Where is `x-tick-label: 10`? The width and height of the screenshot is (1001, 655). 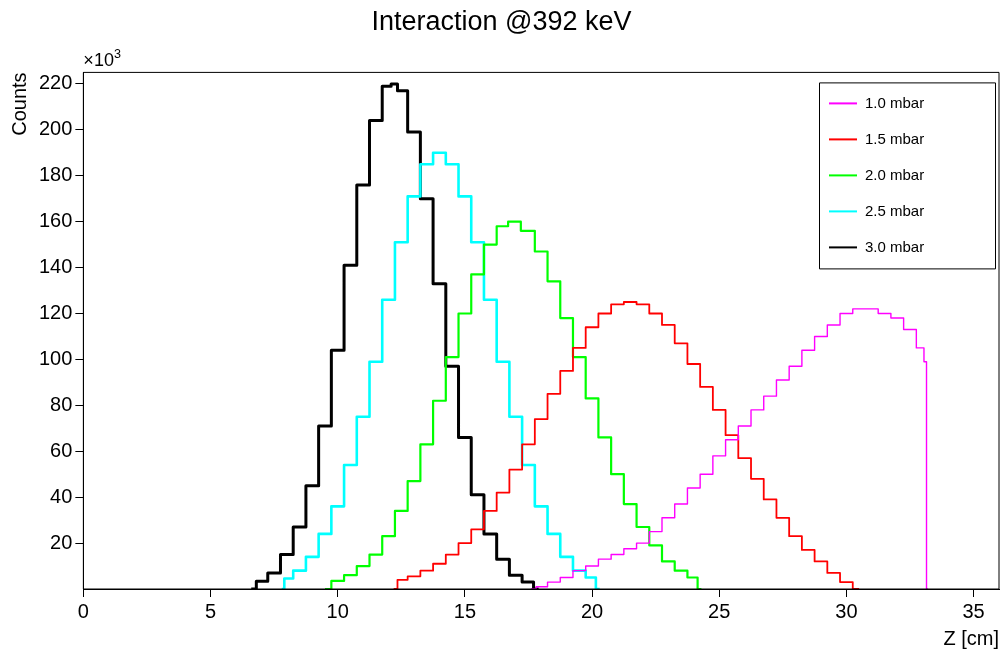
x-tick-label: 10 is located at coordinates (337, 610).